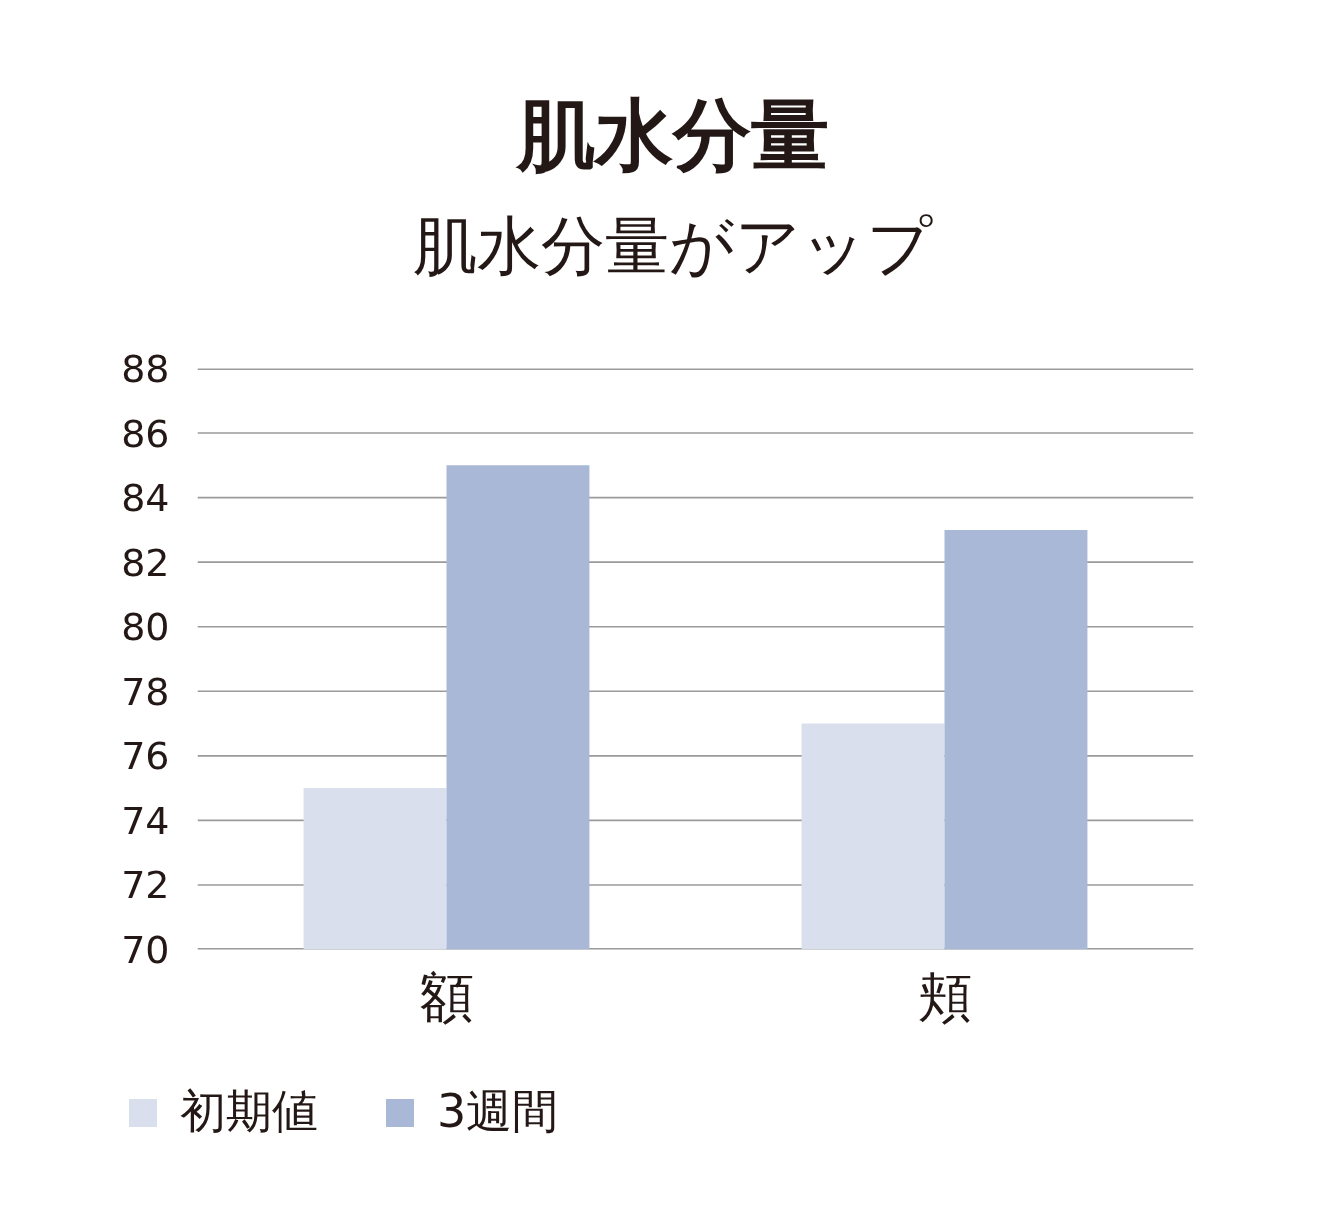 The image size is (1344, 1209). I want to click on legend-label: 初期値, so click(249, 1111).